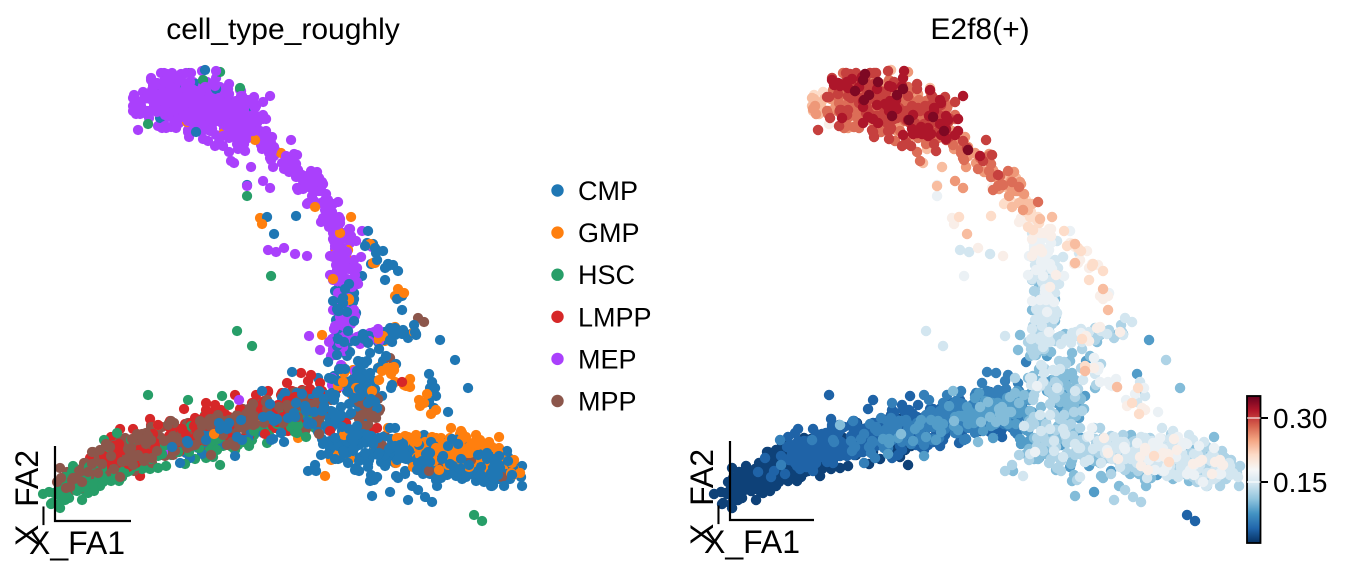  Describe the element at coordinates (609, 233) in the screenshot. I see `svg-text: GMP` at that location.